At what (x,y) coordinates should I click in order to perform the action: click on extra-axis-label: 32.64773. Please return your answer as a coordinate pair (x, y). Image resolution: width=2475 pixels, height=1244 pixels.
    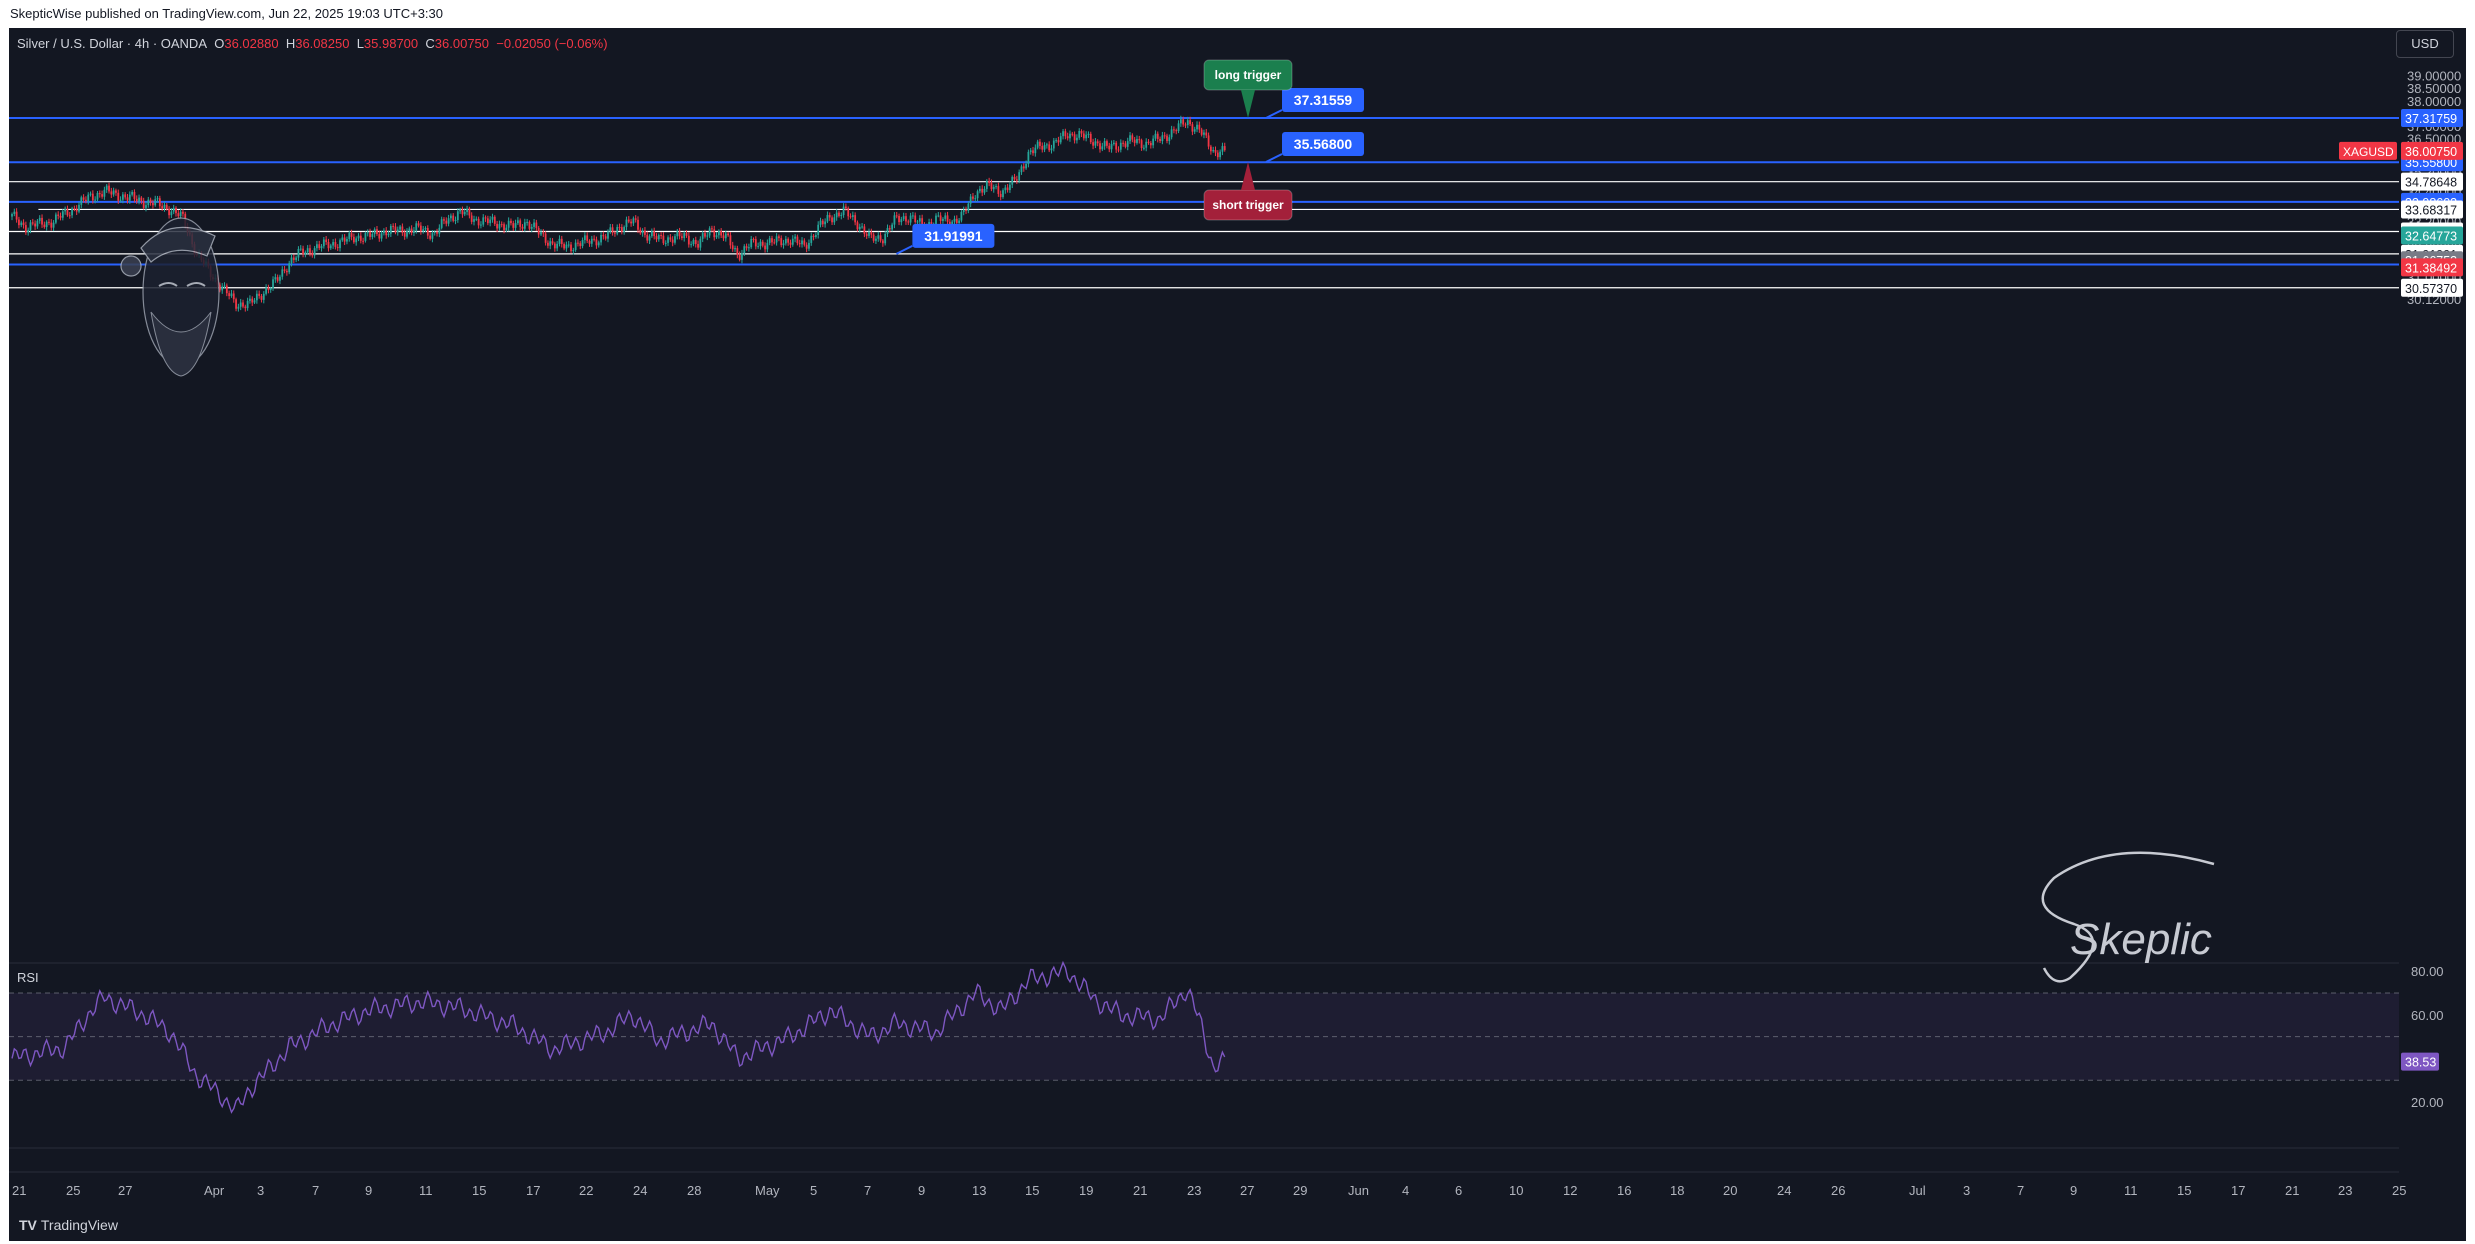
    Looking at the image, I should click on (2431, 237).